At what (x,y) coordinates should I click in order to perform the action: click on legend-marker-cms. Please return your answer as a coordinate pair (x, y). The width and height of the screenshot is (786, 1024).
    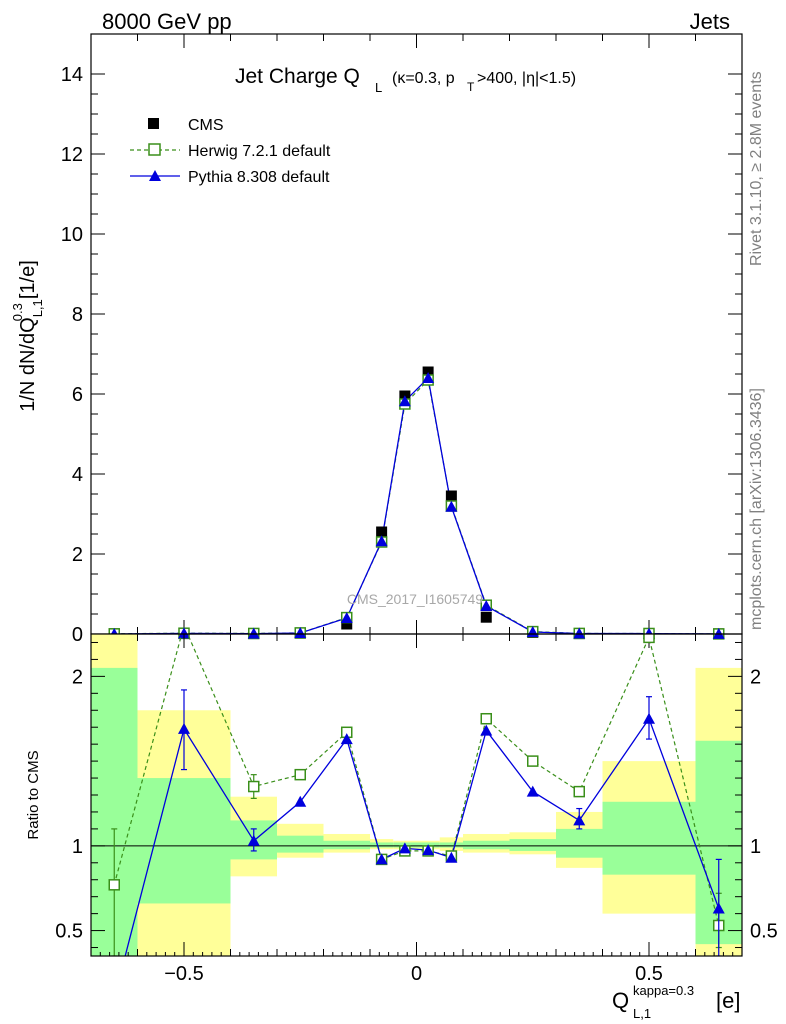
    Looking at the image, I should click on (153, 123).